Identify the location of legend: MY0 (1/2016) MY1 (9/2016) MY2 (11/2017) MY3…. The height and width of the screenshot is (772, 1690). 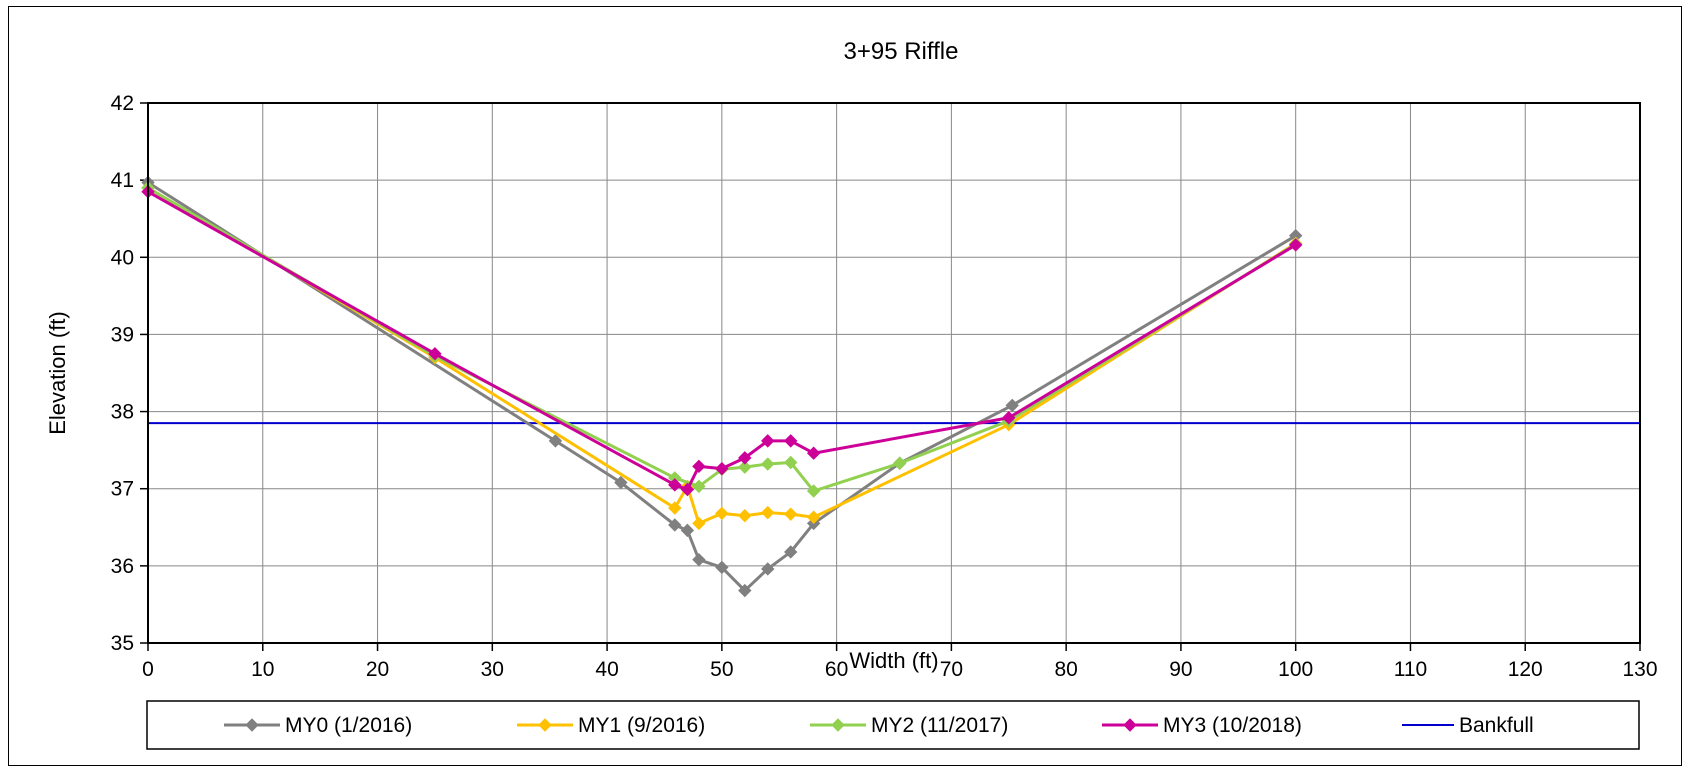
(893, 725).